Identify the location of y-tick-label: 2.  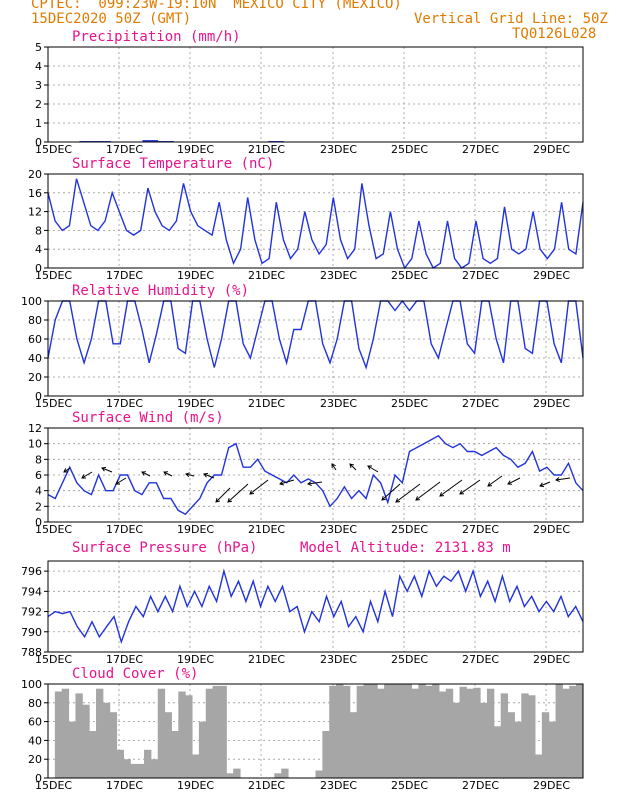
(38, 104).